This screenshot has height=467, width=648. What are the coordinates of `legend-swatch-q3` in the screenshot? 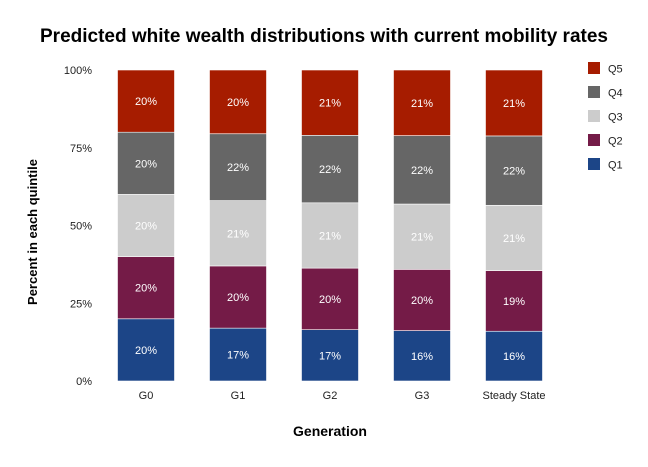 It's located at (594, 116).